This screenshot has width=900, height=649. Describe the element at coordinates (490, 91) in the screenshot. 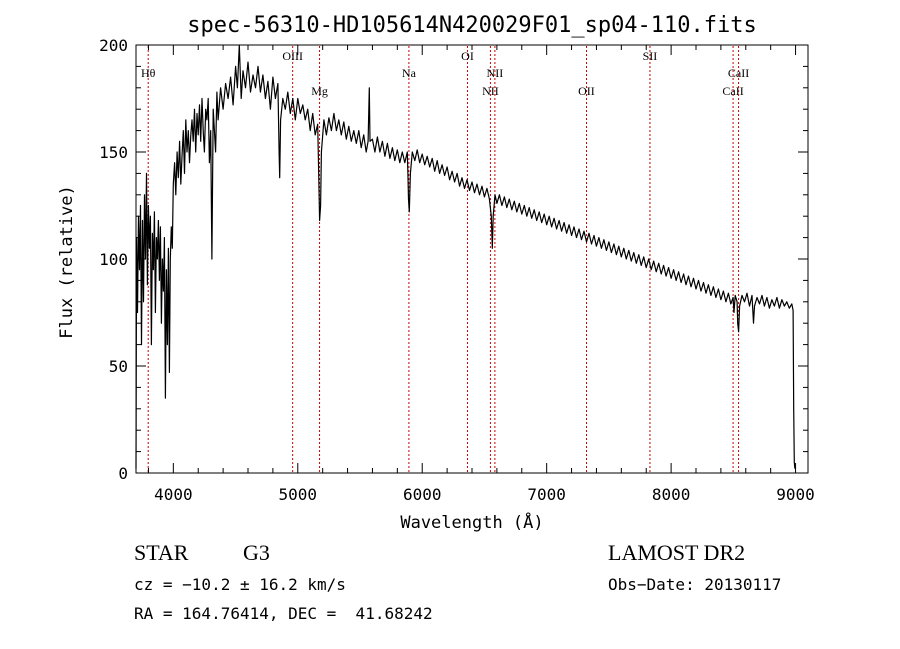

I see `marker-label-5: NII` at that location.